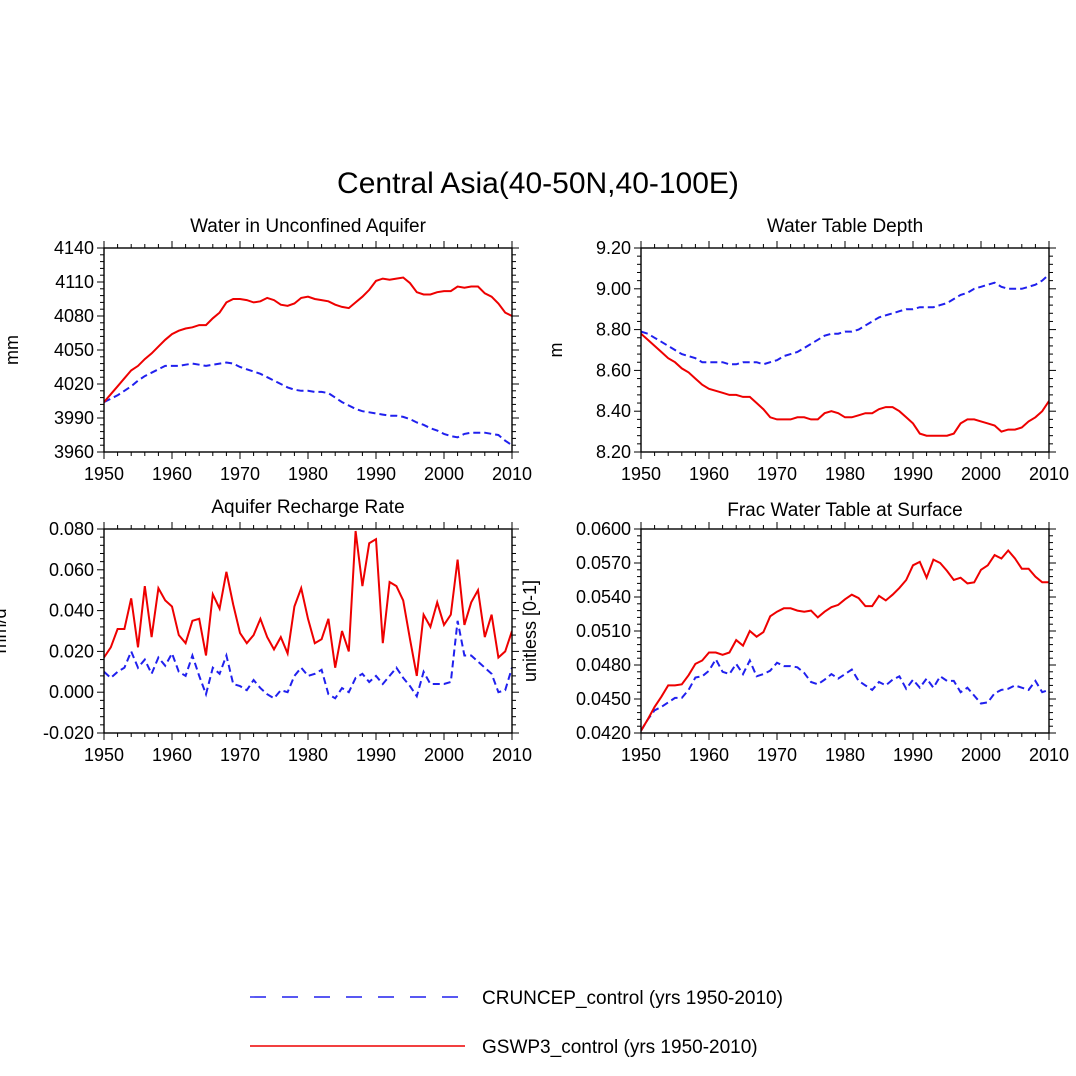 Image resolution: width=1076 pixels, height=1076 pixels. What do you see at coordinates (845, 384) in the screenshot?
I see `water-table-depth-series-gswp3` at bounding box center [845, 384].